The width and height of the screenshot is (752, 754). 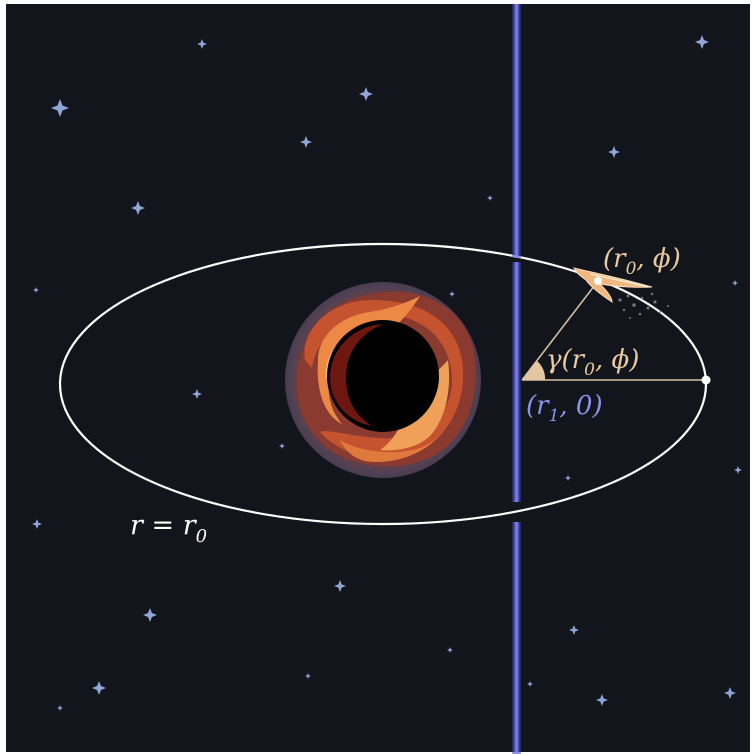 I want to click on orbit-point-right, so click(x=706, y=380).